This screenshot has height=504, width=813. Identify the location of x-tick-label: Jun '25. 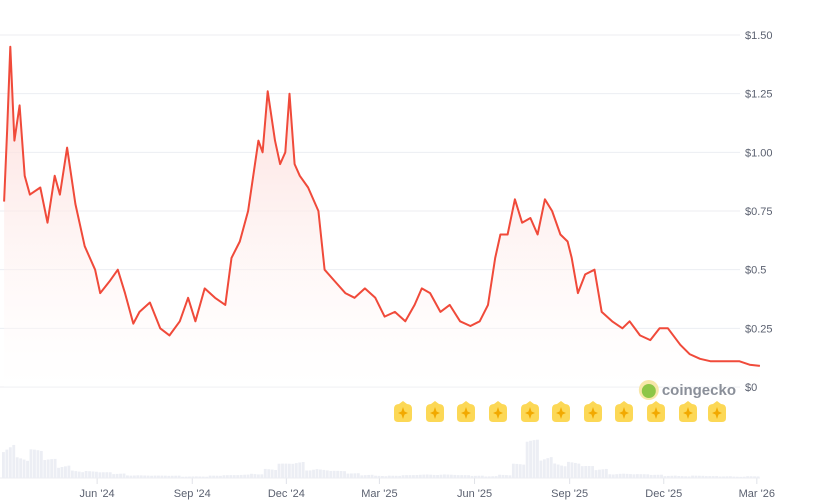
(474, 494).